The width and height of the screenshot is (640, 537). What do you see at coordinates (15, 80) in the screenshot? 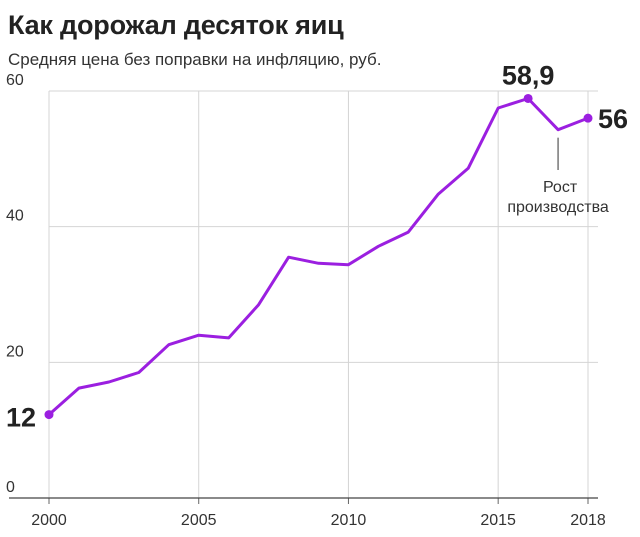
I see `y-tick-label-60: 60` at bounding box center [15, 80].